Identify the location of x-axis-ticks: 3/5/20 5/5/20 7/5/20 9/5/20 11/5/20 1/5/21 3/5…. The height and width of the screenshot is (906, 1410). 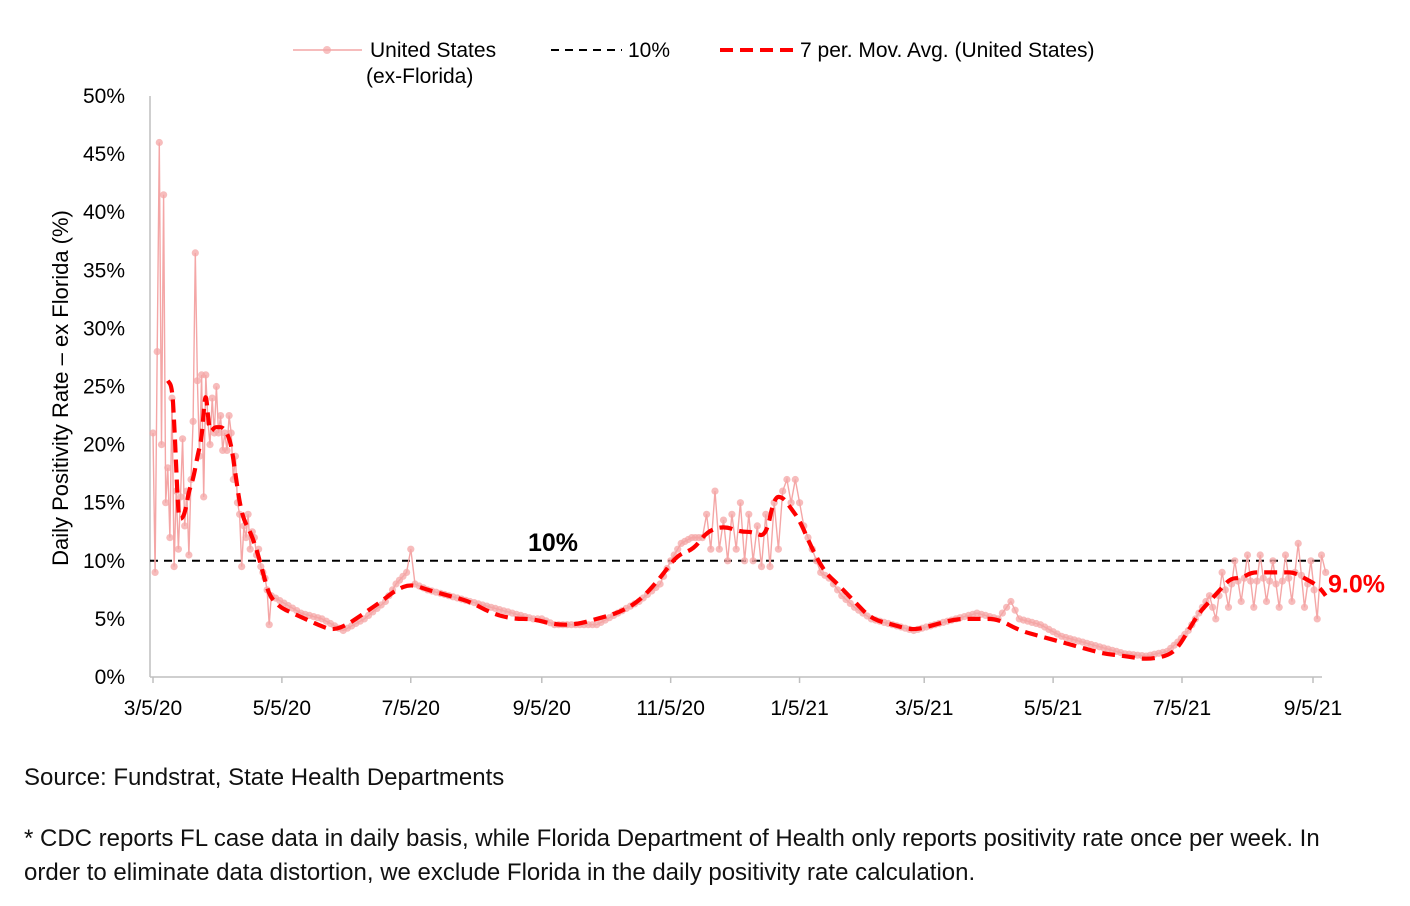
(733, 698).